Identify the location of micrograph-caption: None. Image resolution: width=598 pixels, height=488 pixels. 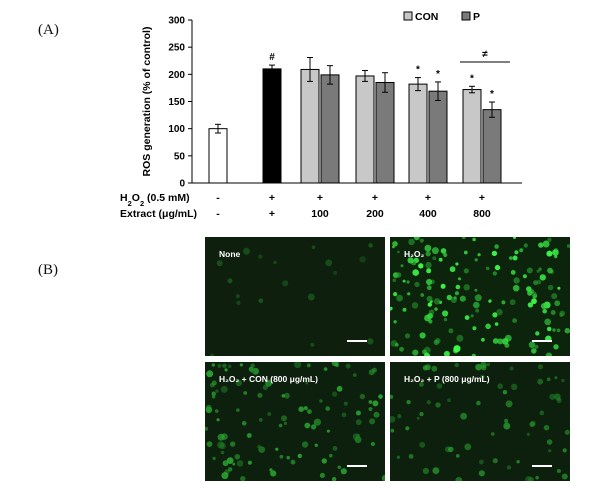
(230, 254).